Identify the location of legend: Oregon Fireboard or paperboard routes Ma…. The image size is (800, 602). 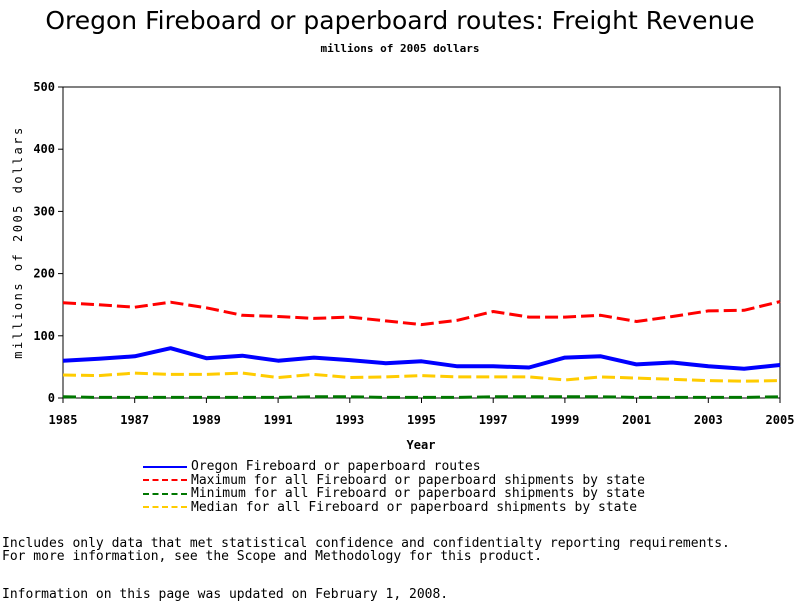
(394, 487).